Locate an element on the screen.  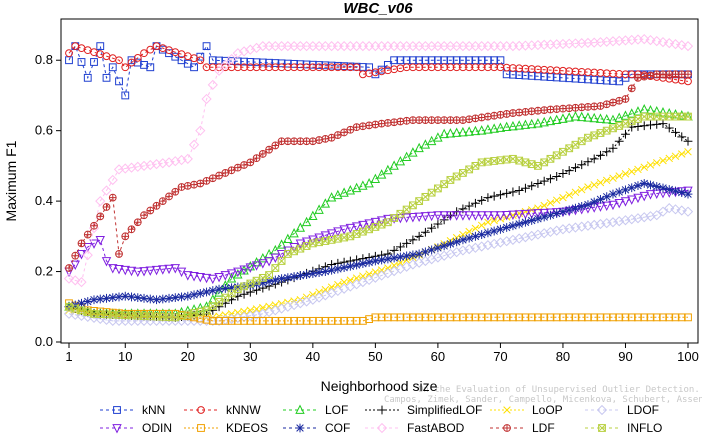
legend-marker-x is located at coordinates (602, 428).